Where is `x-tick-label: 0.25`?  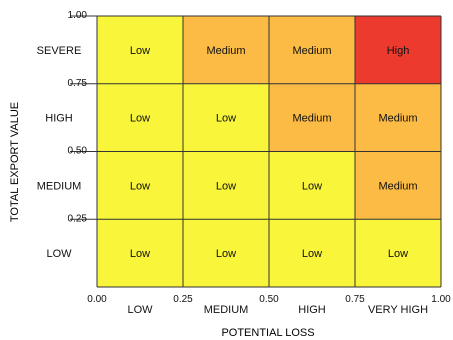
x-tick-label: 0.25 is located at coordinates (183, 299).